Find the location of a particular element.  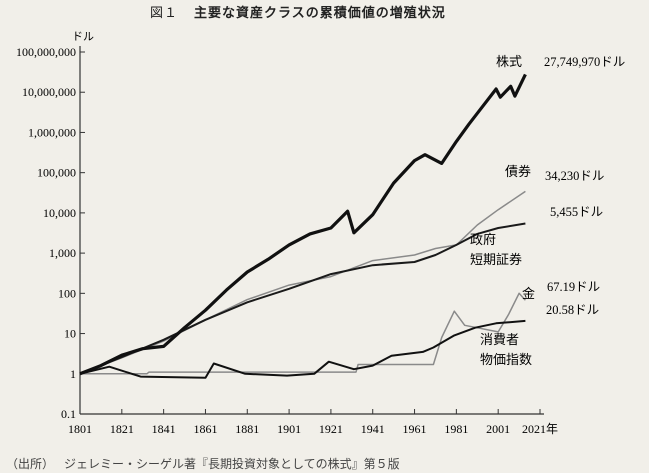

source-tag: （出所） is located at coordinates (30, 464).